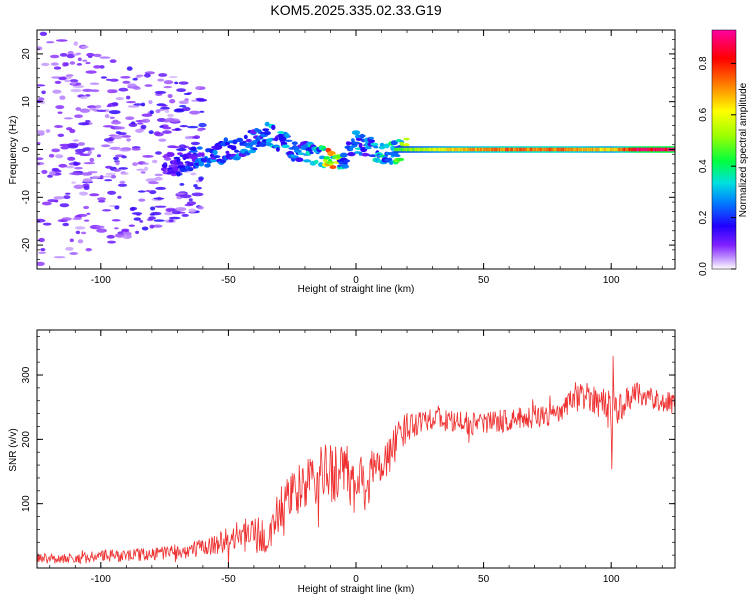  Describe the element at coordinates (724, 149) in the screenshot. I see `colorbar-gradient` at that location.